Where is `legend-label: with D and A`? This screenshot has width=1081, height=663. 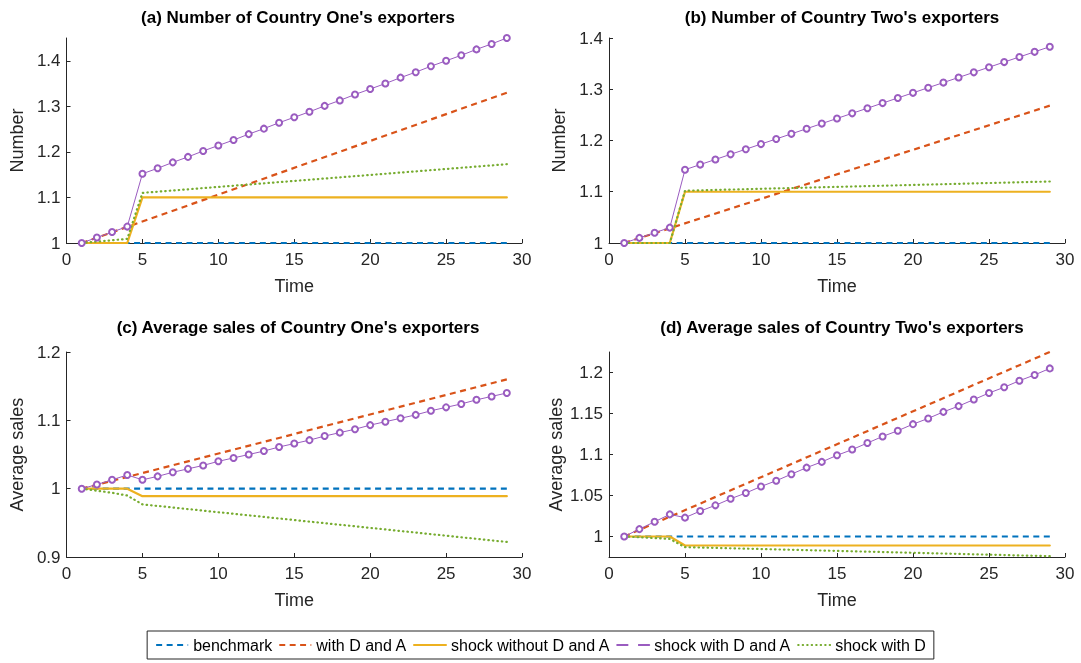
legend-label: with D and A is located at coordinates (361, 645).